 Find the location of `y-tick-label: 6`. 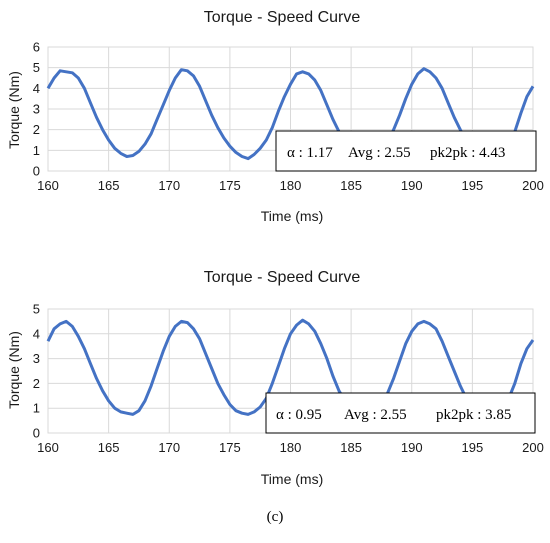

y-tick-label: 6 is located at coordinates (36, 47).